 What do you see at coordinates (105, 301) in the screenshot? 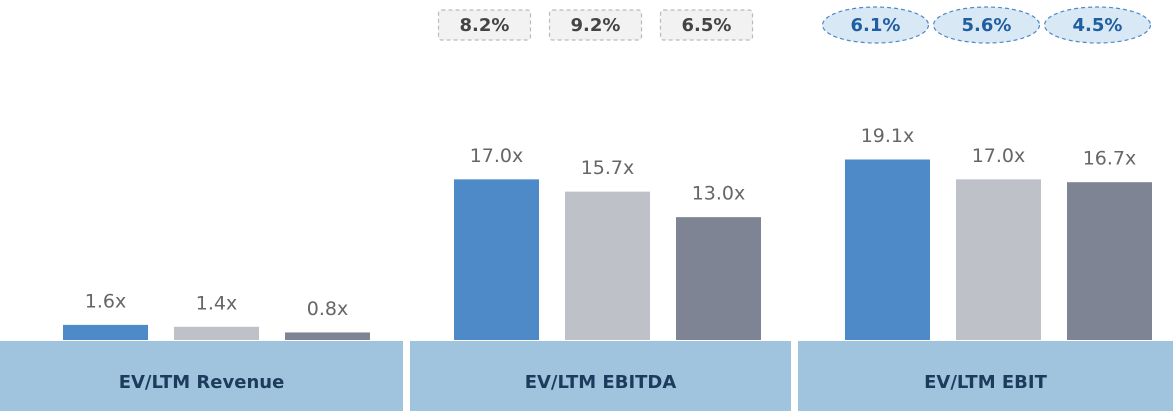
I see `value-label: 1.6x` at bounding box center [105, 301].